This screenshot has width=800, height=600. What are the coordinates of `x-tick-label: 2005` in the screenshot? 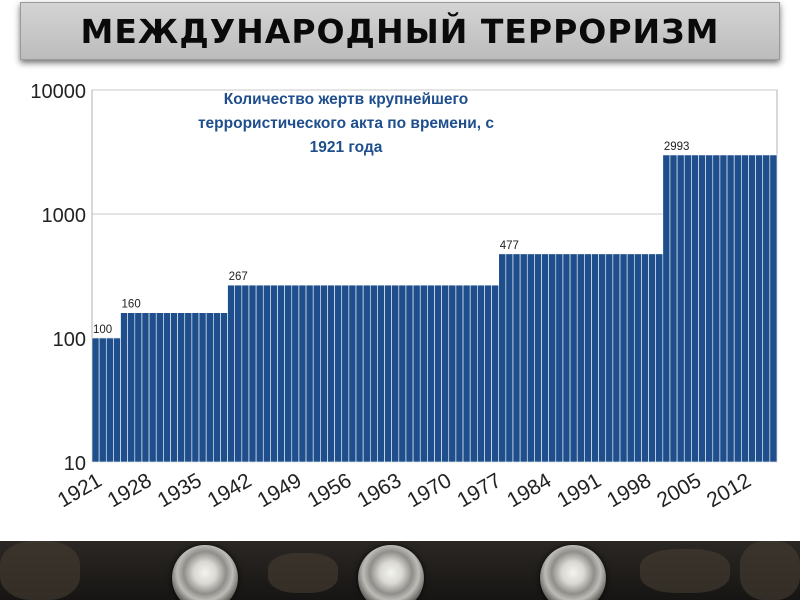 It's located at (679, 490).